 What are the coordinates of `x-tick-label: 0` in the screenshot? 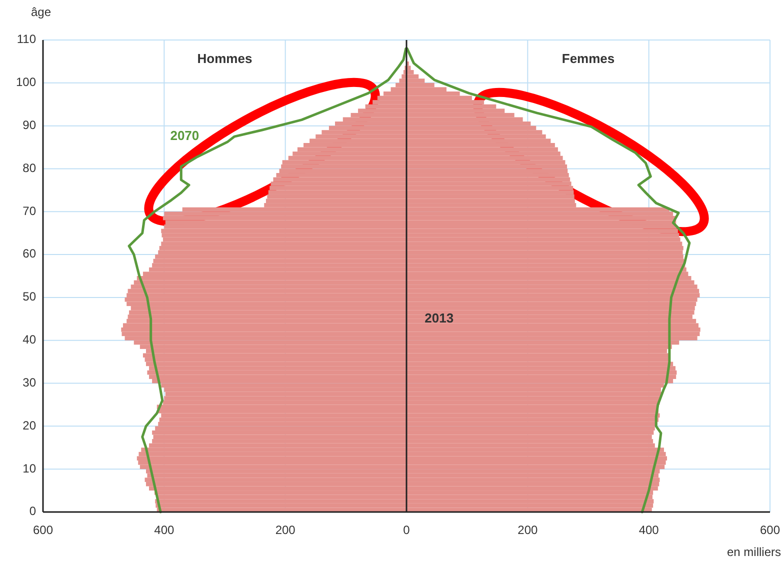 It's located at (406, 530).